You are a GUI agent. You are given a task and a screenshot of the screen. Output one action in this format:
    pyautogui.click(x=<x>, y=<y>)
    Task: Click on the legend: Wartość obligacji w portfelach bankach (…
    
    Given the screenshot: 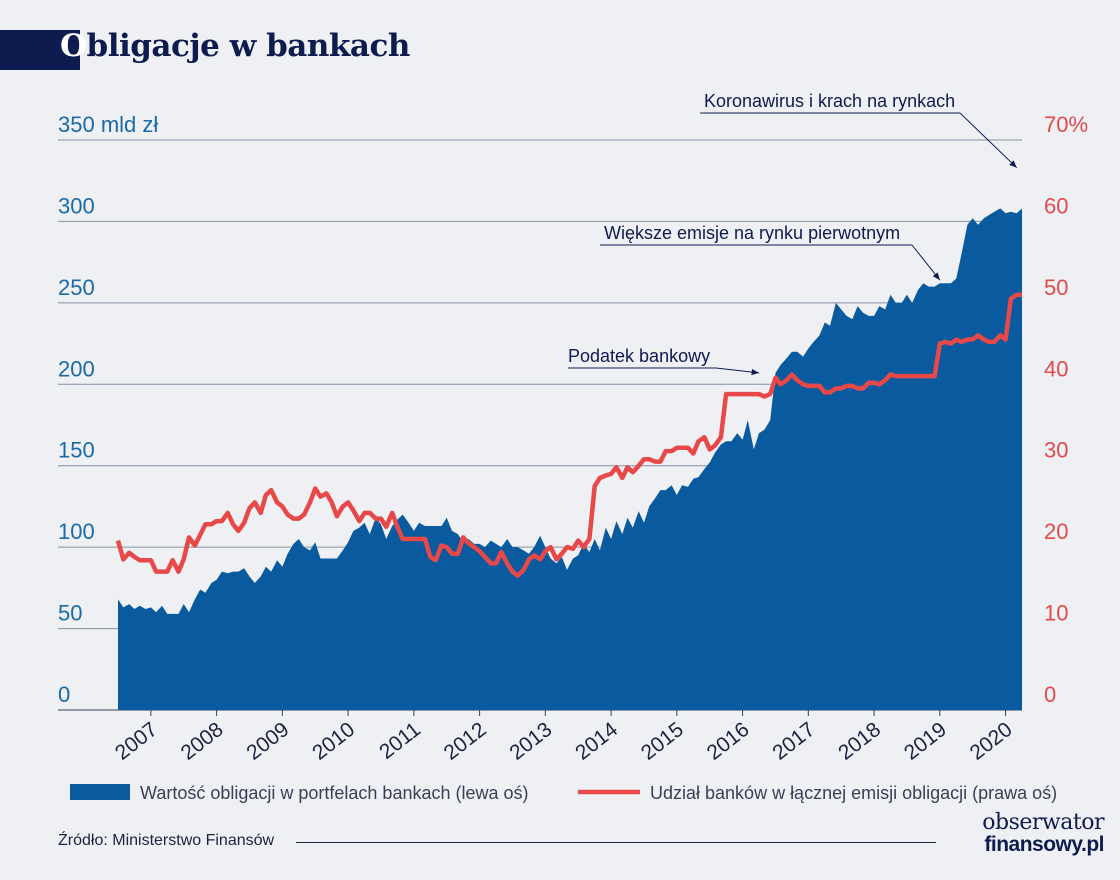 What is the action you would take?
    pyautogui.click(x=563, y=793)
    